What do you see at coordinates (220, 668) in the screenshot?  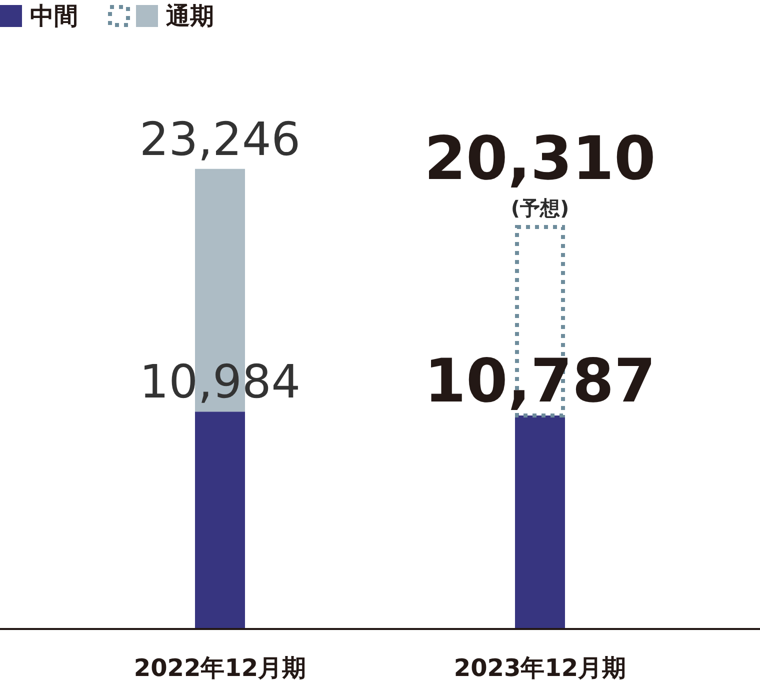 I see `x-tick-label: 2022年12月期` at bounding box center [220, 668].